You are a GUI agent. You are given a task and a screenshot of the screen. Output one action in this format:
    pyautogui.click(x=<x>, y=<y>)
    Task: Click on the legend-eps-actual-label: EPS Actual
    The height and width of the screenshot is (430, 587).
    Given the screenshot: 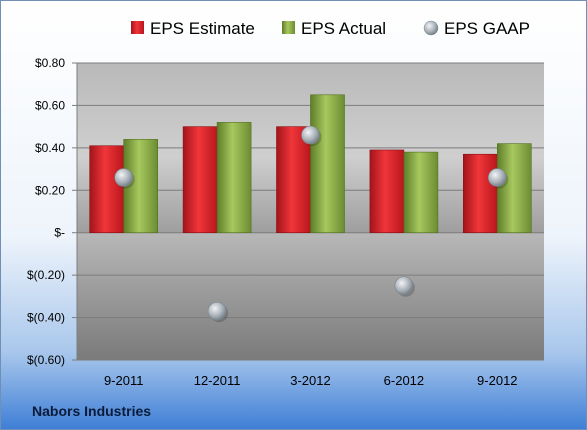 What is the action you would take?
    pyautogui.click(x=343, y=28)
    